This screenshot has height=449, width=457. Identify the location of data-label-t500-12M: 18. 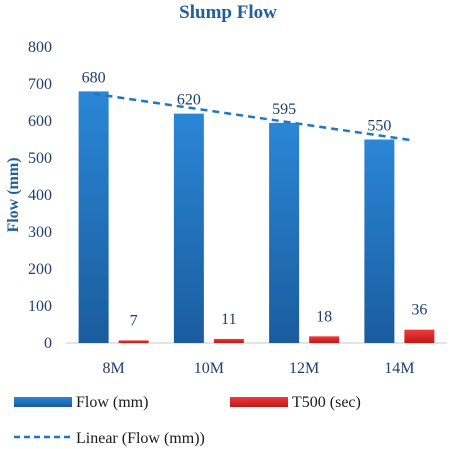
(324, 316).